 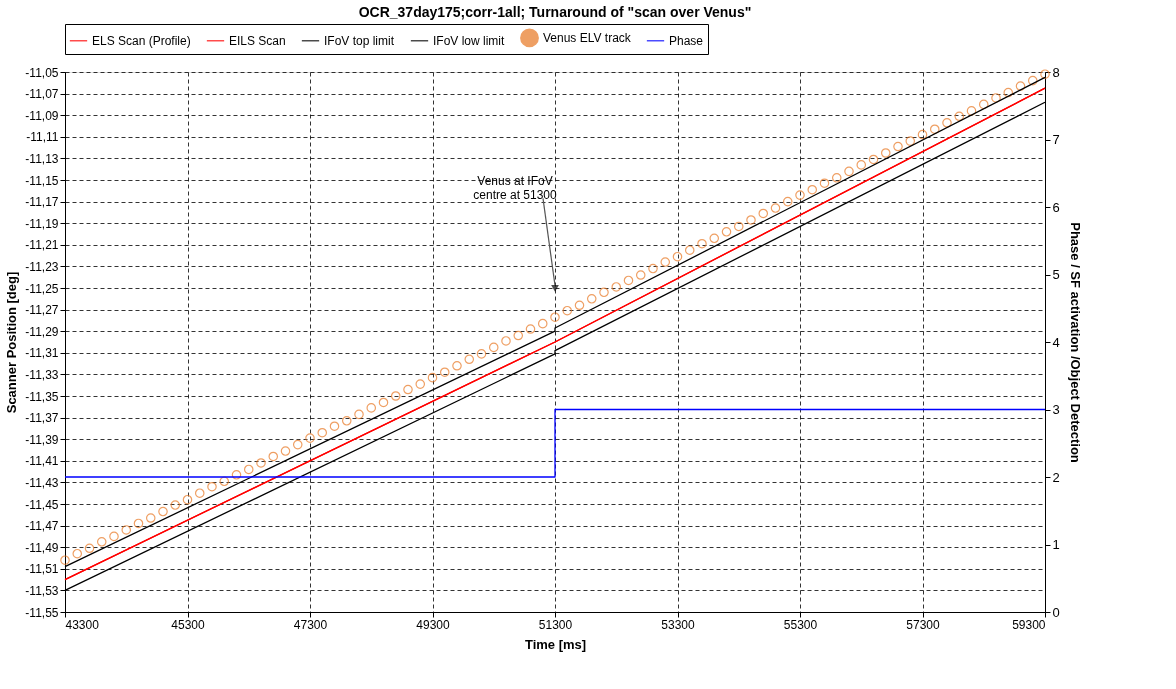 What do you see at coordinates (310, 624) in the screenshot?
I see `x-tick-label: 47300` at bounding box center [310, 624].